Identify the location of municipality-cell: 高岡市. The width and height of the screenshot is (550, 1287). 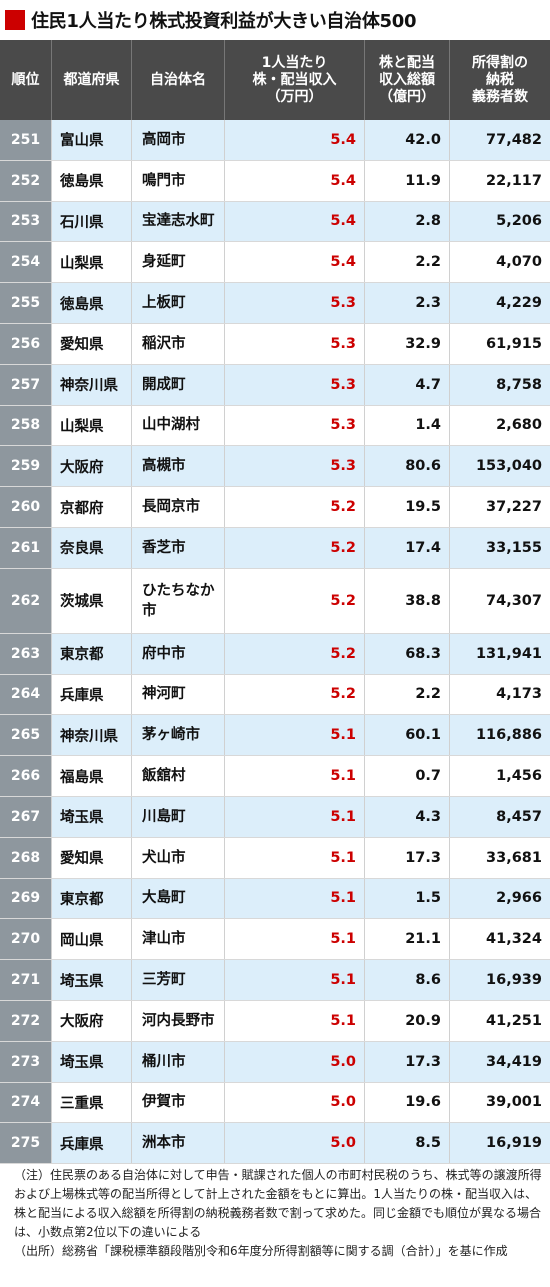
(178, 140).